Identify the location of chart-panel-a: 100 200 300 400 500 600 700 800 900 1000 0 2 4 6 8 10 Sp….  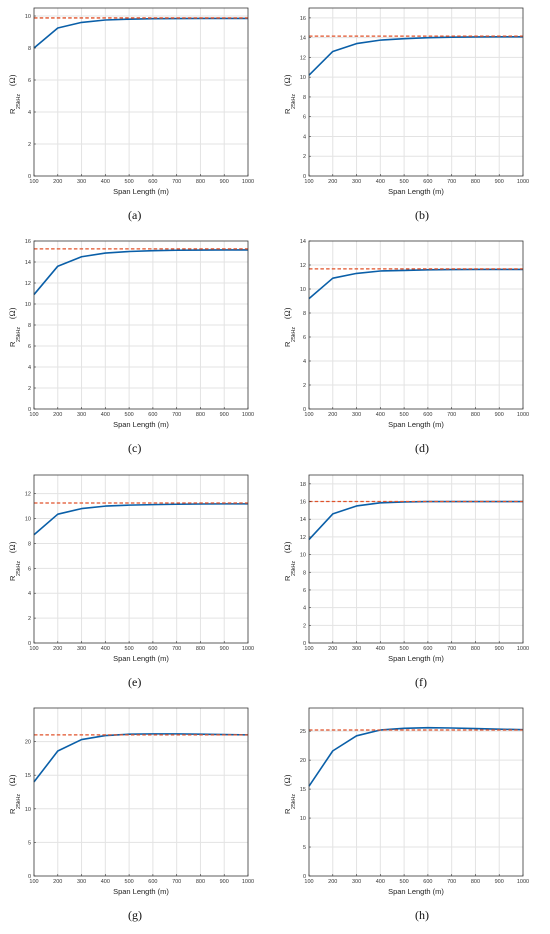
(137, 116).